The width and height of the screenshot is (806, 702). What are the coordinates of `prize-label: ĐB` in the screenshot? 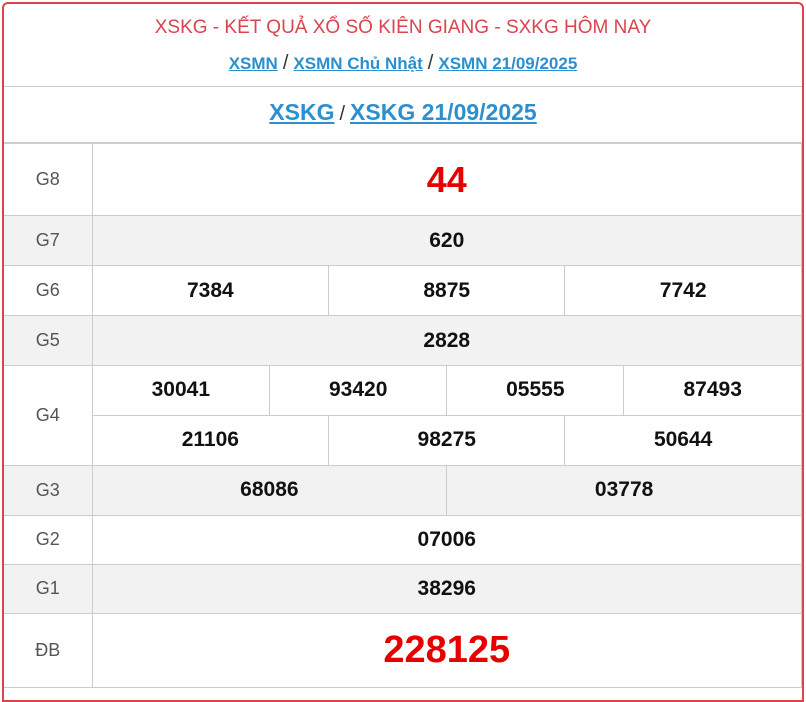 It's located at (48, 650).